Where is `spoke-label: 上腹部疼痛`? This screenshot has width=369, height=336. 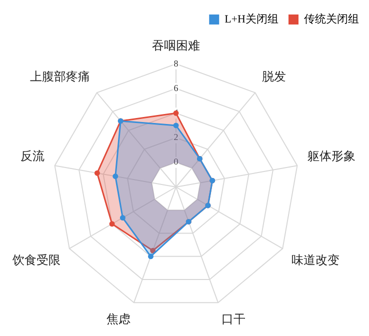
spoke-label: 上腹部疼痛 is located at coordinates (60, 77).